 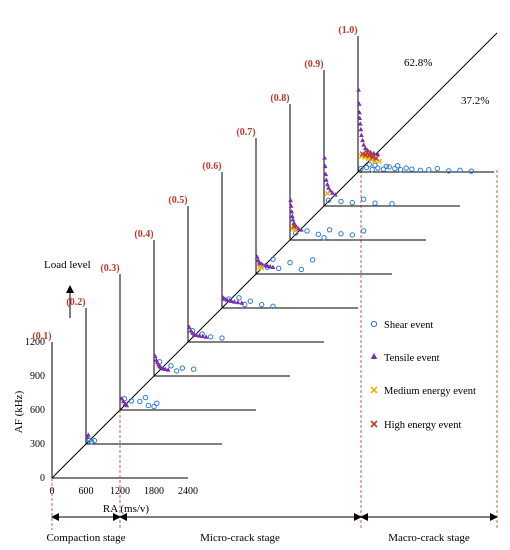 What do you see at coordinates (177, 200) in the screenshot?
I see `load-level-label: (0.5)` at bounding box center [177, 200].